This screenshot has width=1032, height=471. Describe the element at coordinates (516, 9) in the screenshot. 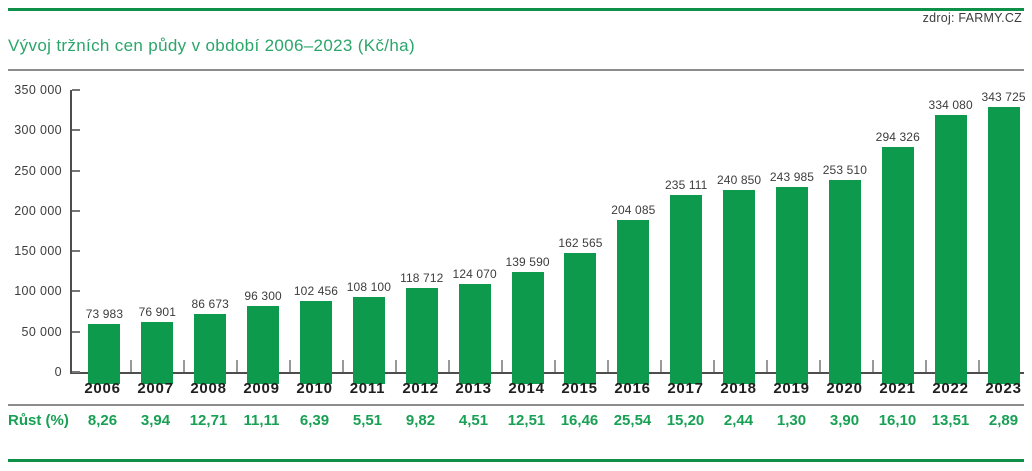

I see `top-accent-line` at that location.